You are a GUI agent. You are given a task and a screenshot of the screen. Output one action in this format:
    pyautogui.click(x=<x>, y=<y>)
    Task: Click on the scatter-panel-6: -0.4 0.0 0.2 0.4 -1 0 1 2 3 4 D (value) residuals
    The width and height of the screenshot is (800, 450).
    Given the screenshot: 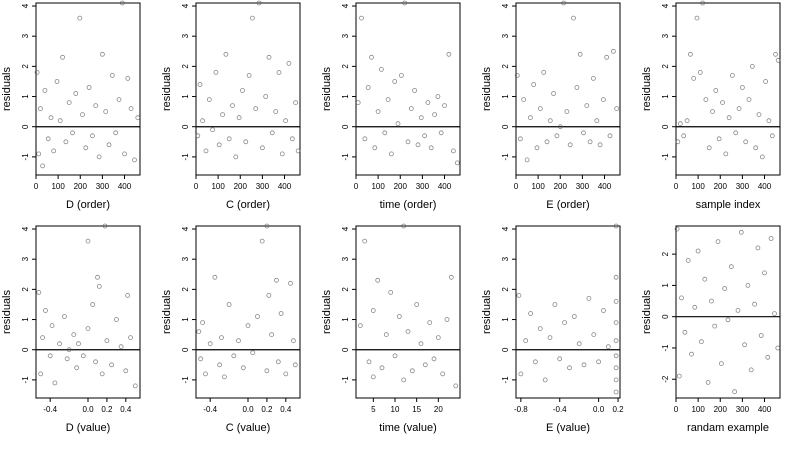 What is the action you would take?
    pyautogui.click(x=71, y=328)
    